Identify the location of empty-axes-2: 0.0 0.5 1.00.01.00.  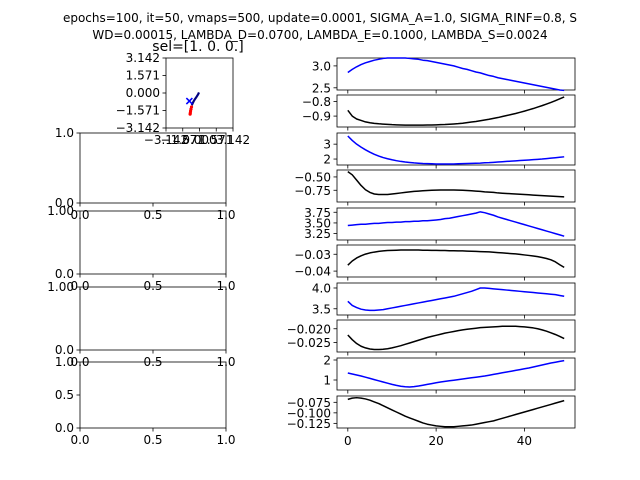
(141, 248).